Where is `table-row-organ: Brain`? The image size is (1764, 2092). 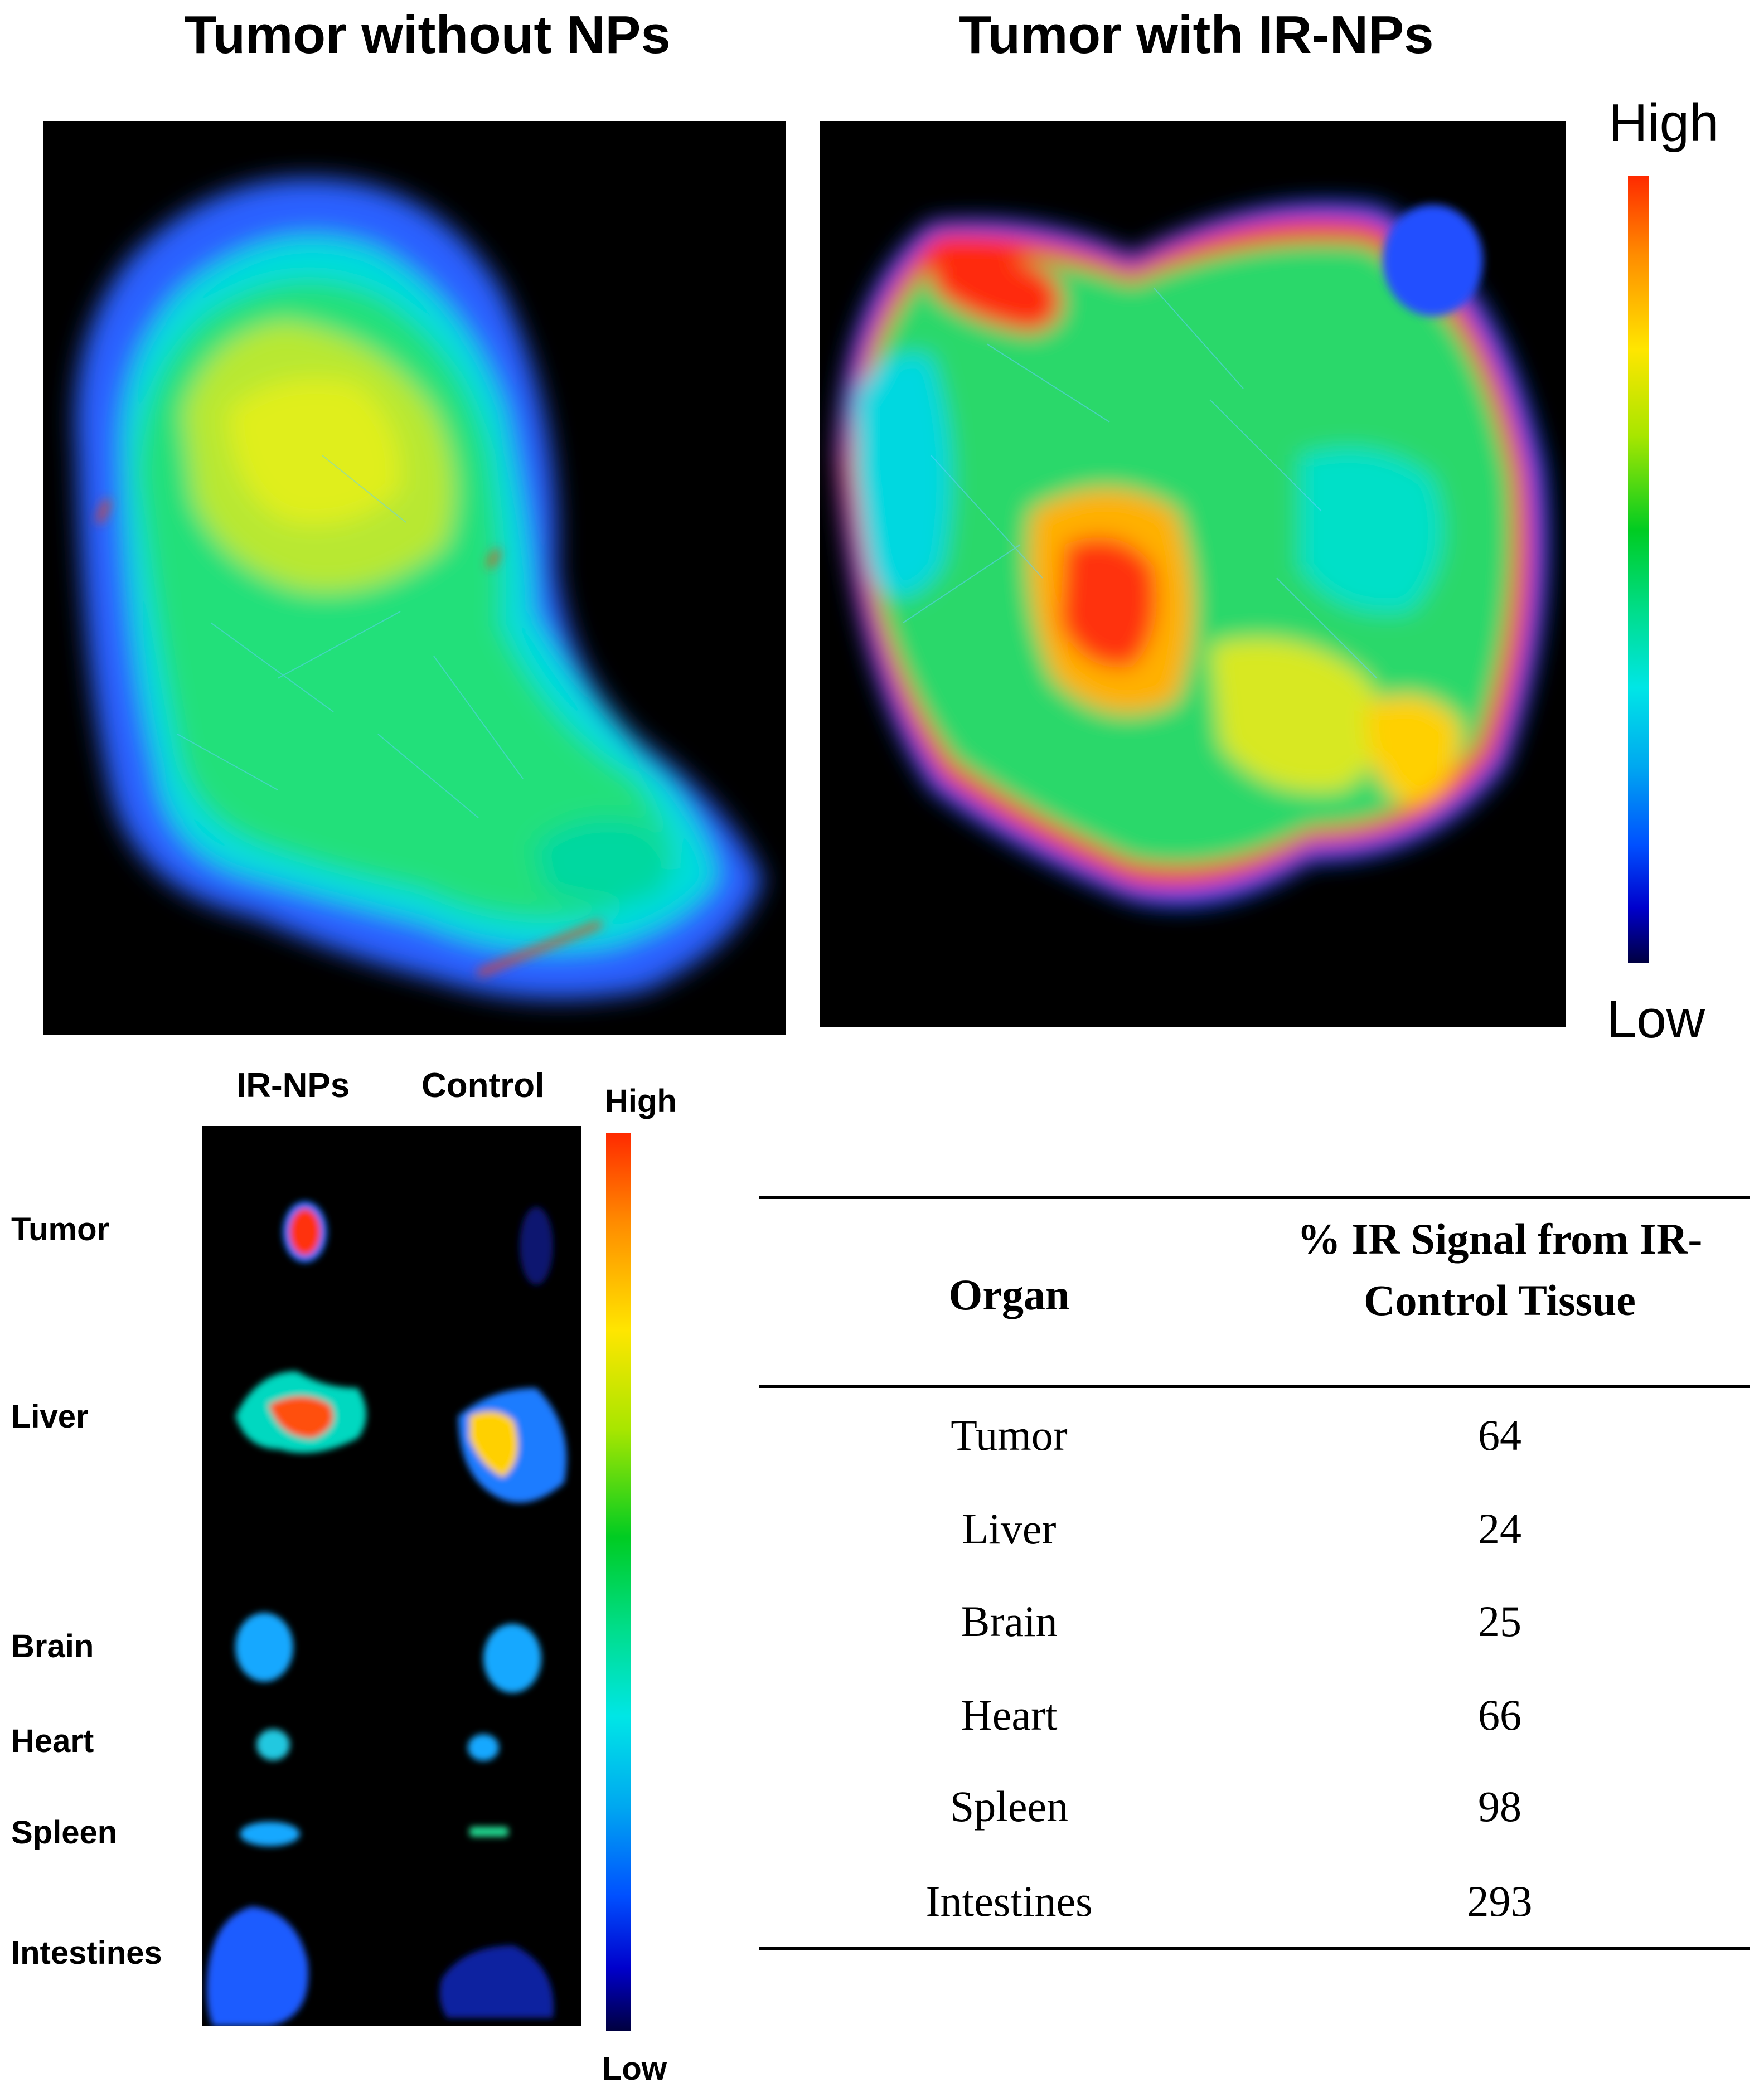
table-row-organ: Brain is located at coordinates (1009, 1622).